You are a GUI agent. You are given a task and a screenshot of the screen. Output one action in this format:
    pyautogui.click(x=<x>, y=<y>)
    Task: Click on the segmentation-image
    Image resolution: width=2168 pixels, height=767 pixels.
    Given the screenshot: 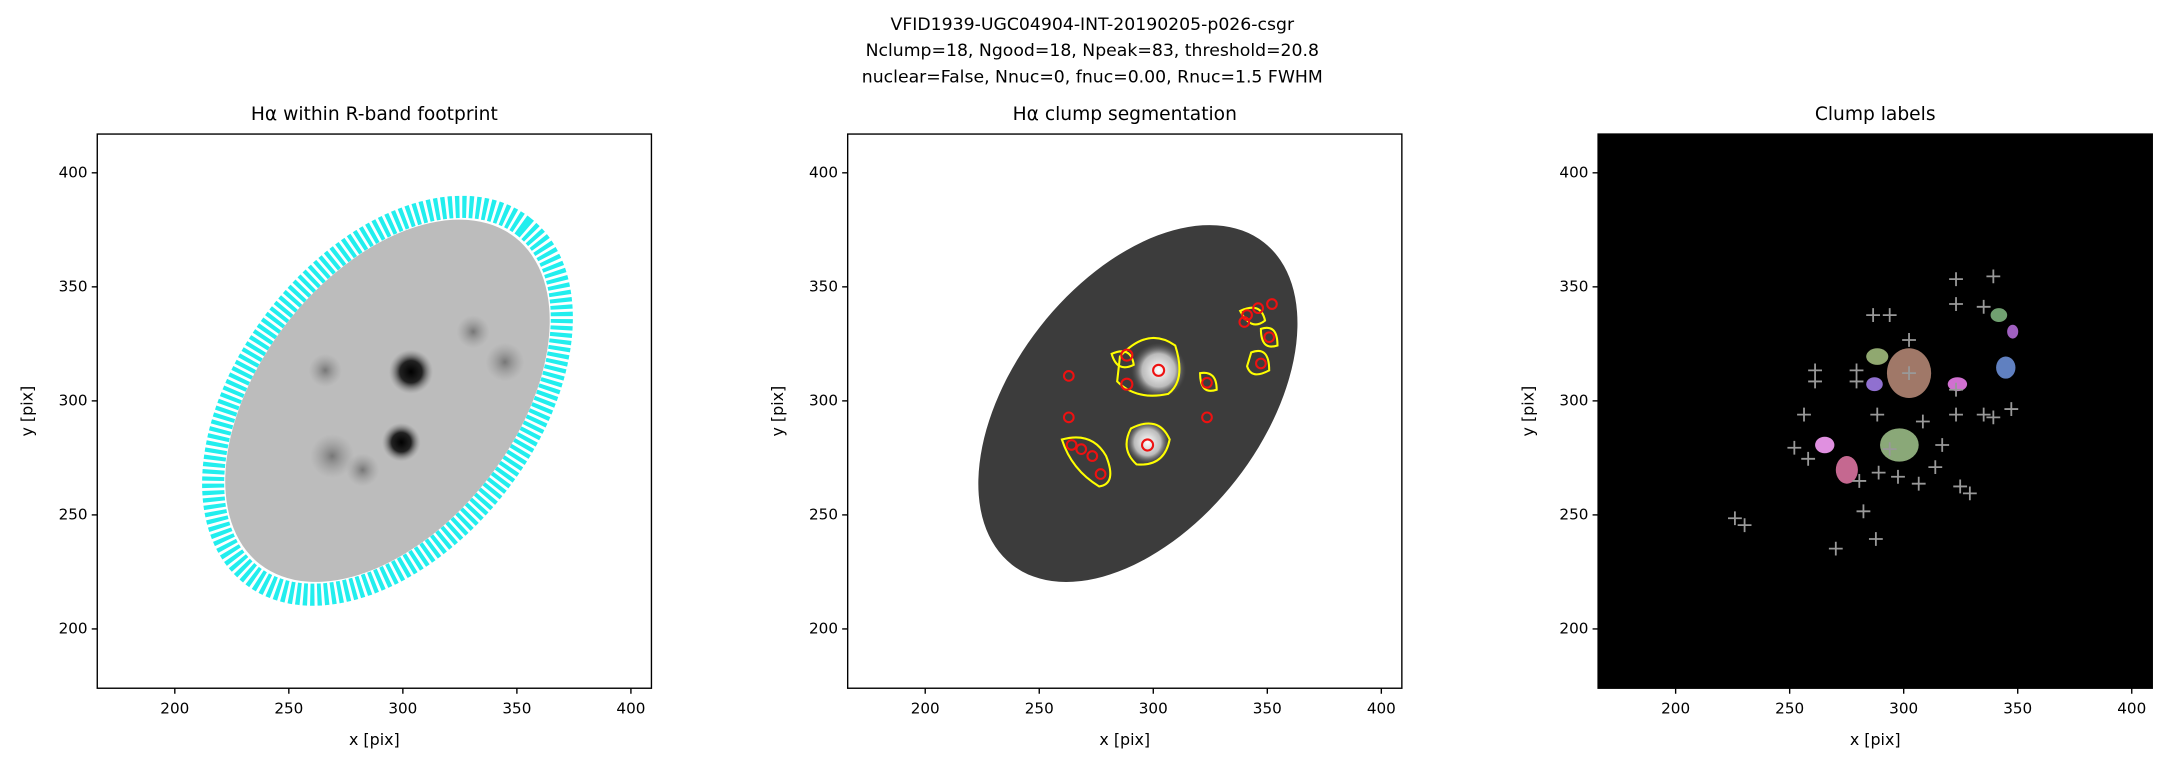 What is the action you would take?
    pyautogui.click(x=1138, y=403)
    